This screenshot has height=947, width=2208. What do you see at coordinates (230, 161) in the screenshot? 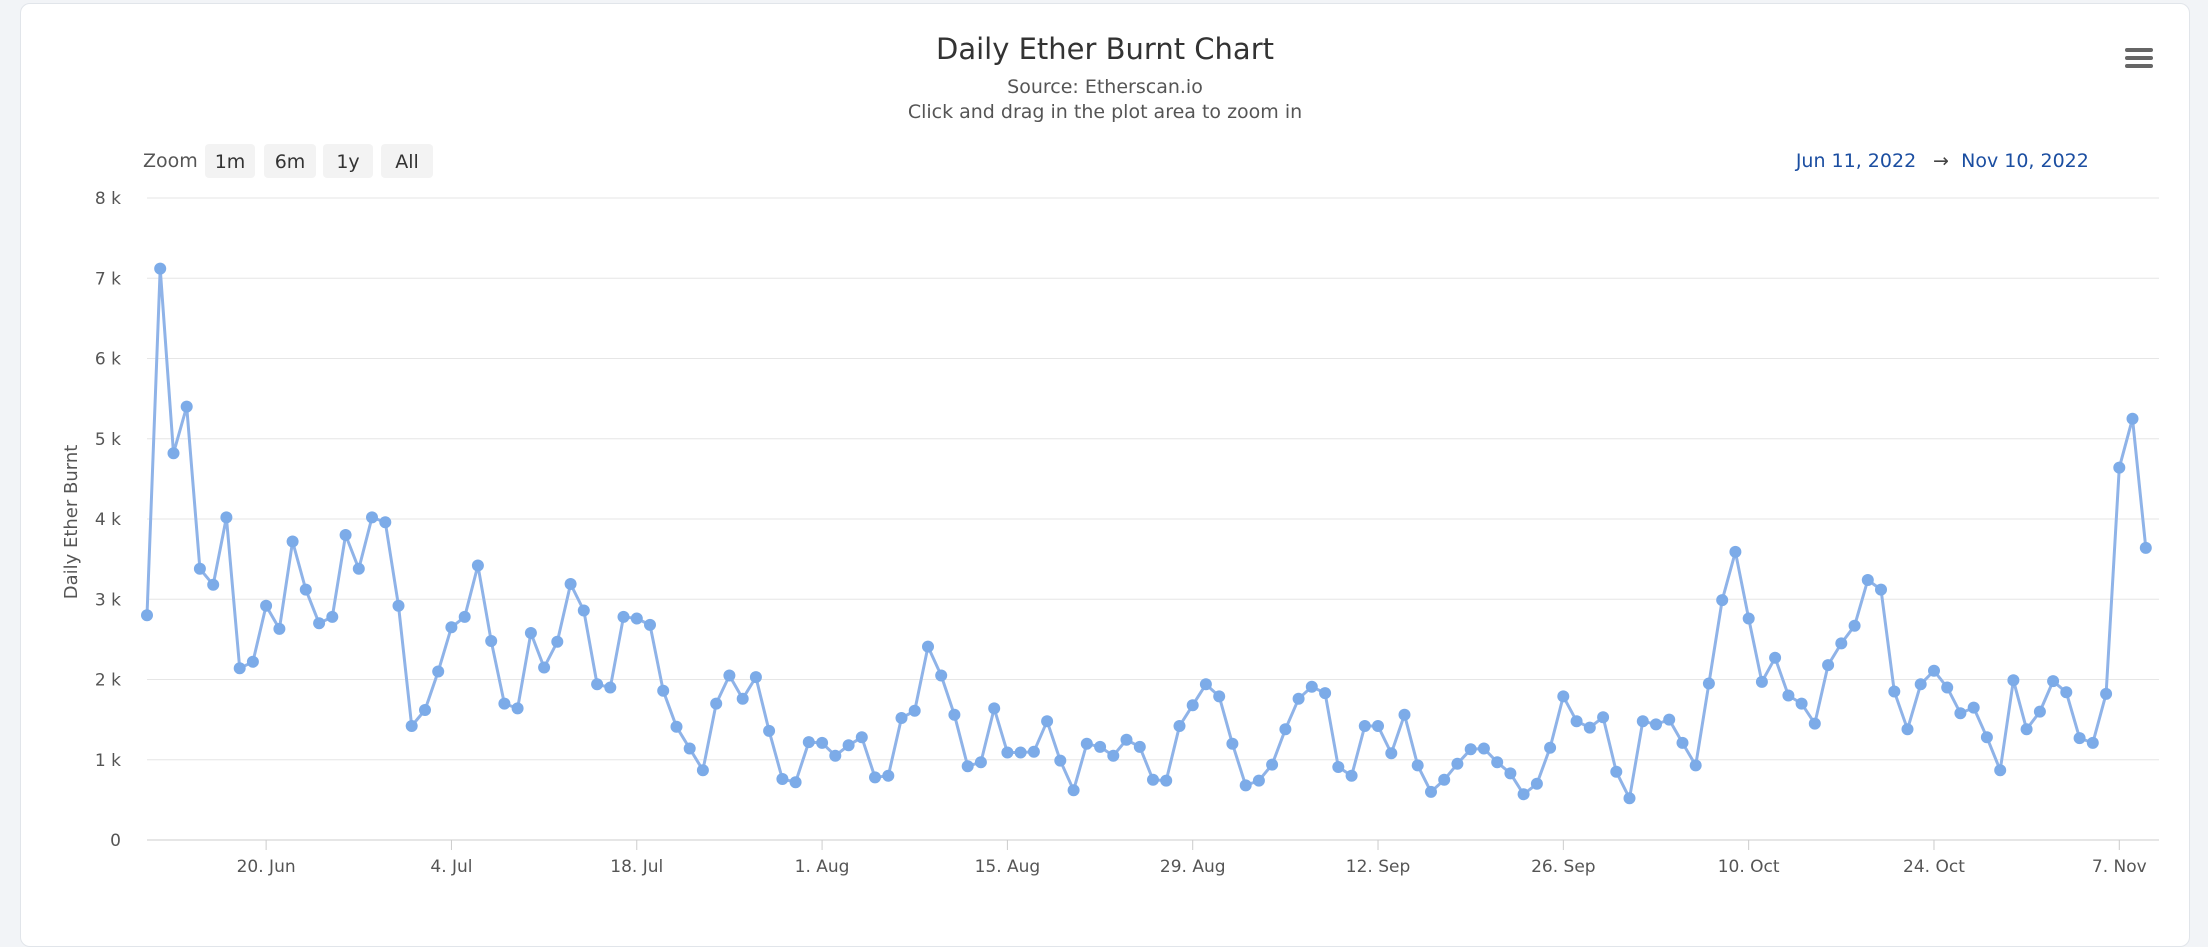
I see `zoom-button-1m: 1m` at bounding box center [230, 161].